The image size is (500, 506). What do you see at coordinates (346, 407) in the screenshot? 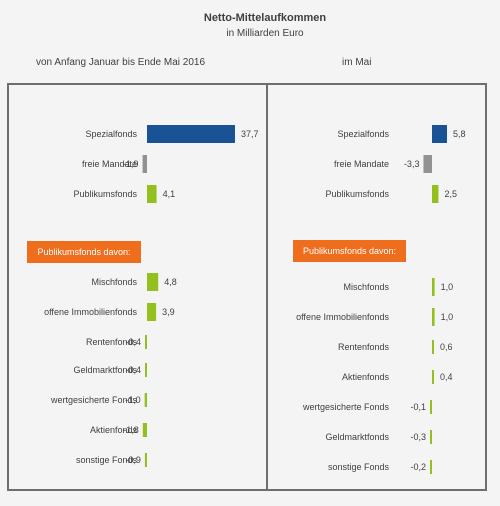
I see `category-label-1-7: wertgesicherte Fonds` at bounding box center [346, 407].